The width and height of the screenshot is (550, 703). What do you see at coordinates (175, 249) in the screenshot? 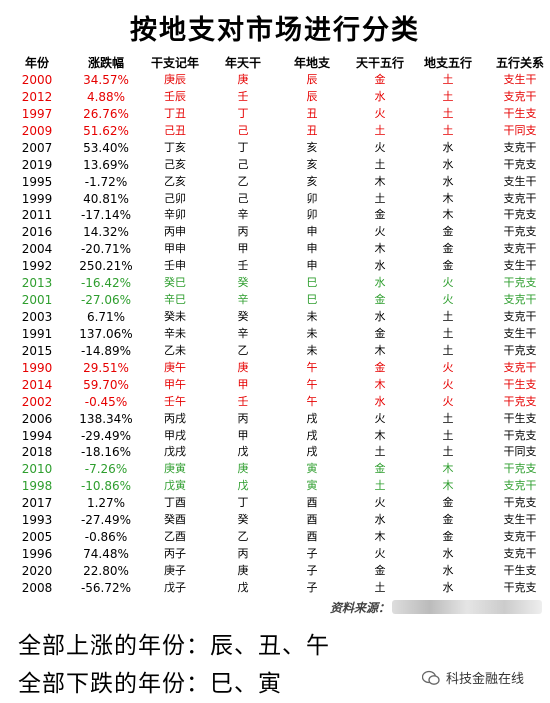
I see `table-cell: 甲申` at bounding box center [175, 249].